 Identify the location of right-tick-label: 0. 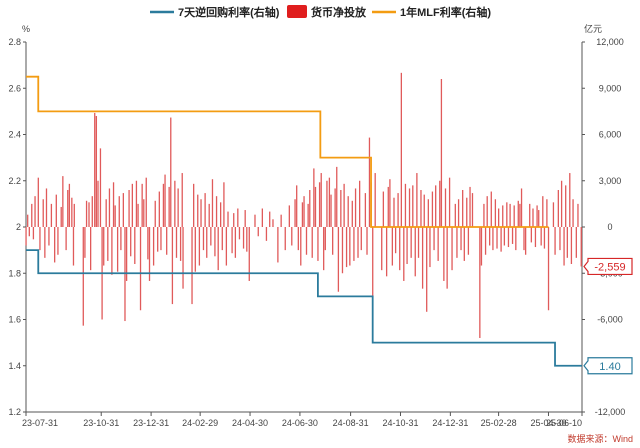
(609, 227).